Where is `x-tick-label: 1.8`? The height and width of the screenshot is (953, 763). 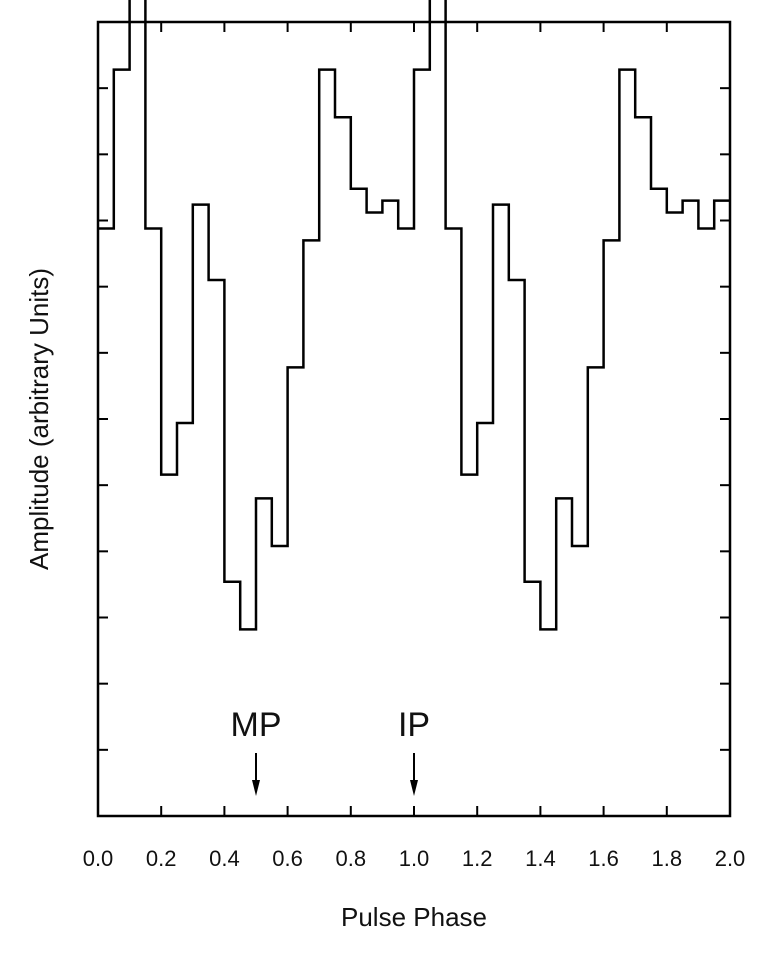
x-tick-label: 1.8 is located at coordinates (667, 858).